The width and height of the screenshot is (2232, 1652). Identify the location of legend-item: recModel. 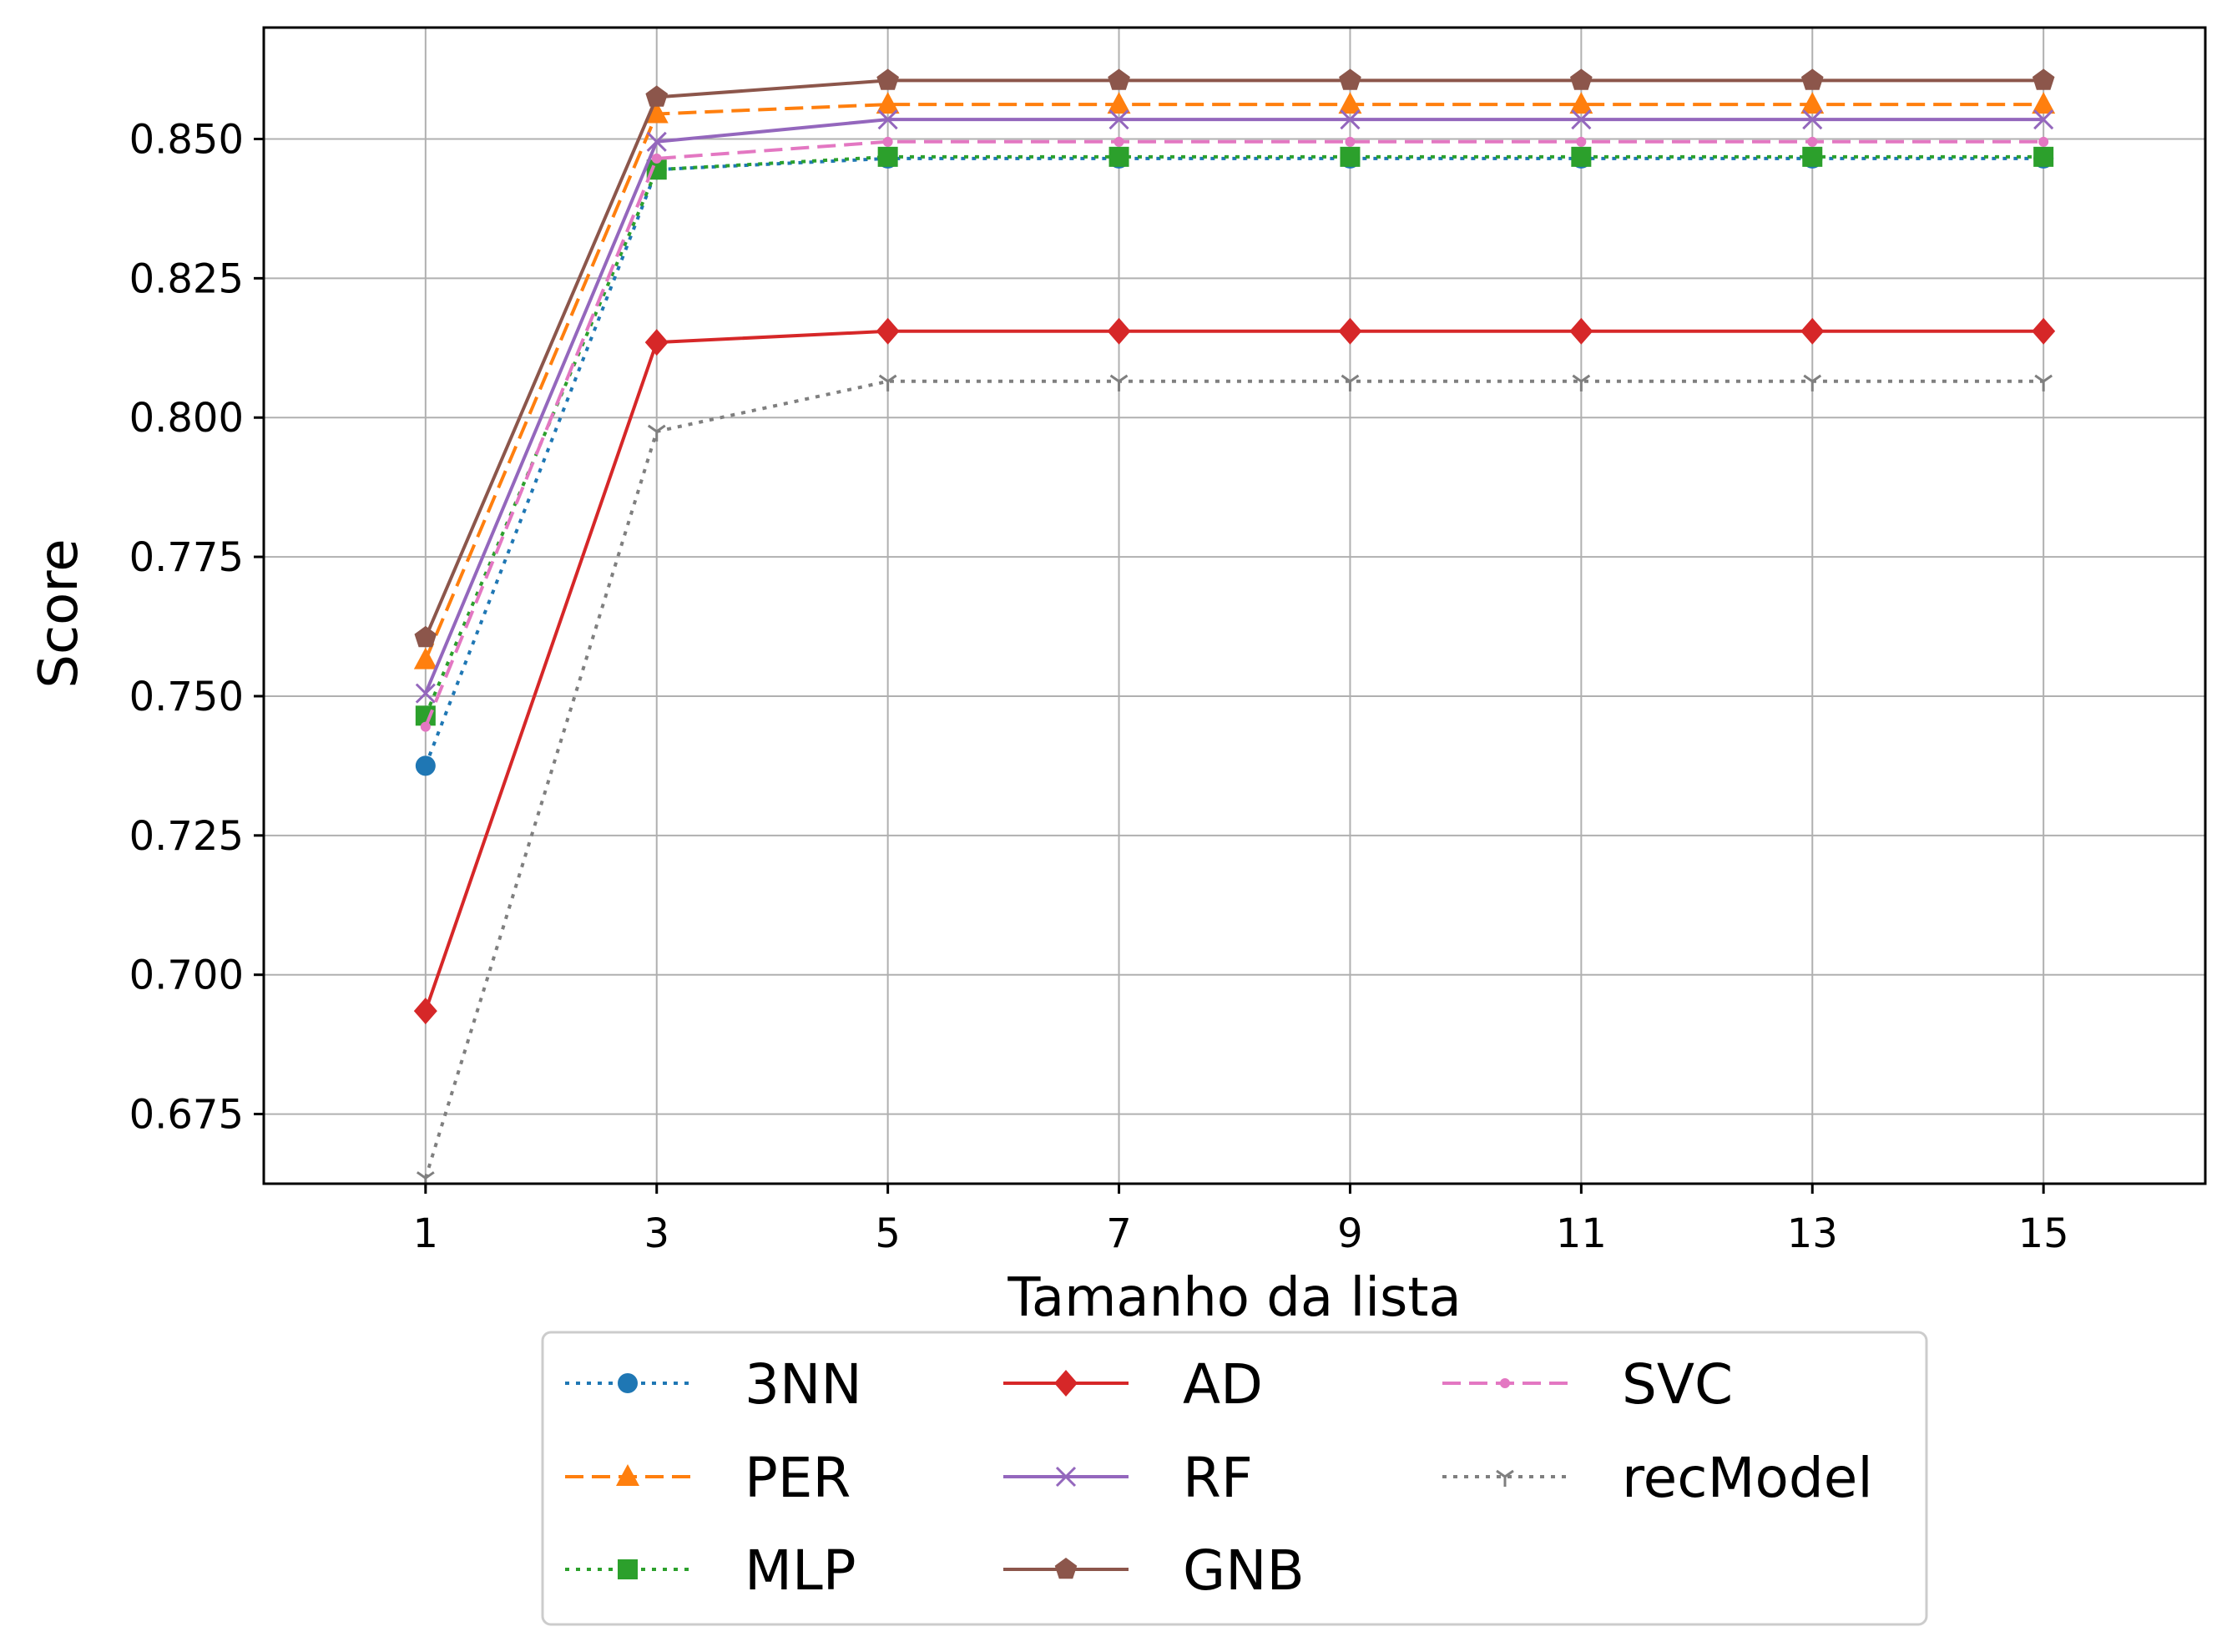
(1657, 1478).